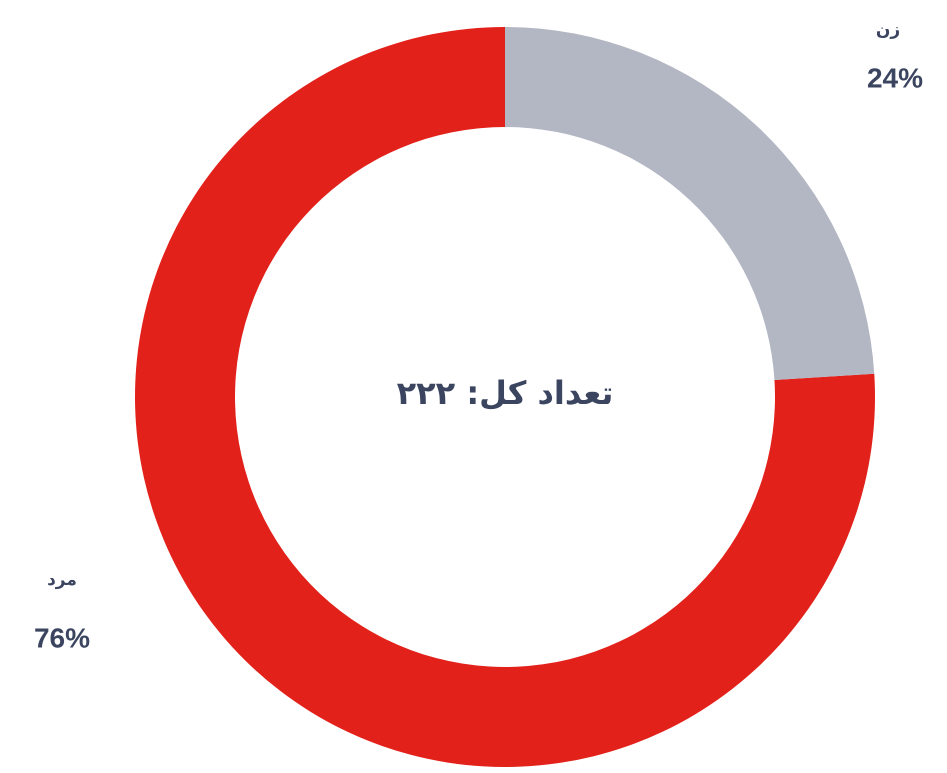 The image size is (947, 773). I want to click on value-label: 76%, so click(62, 637).